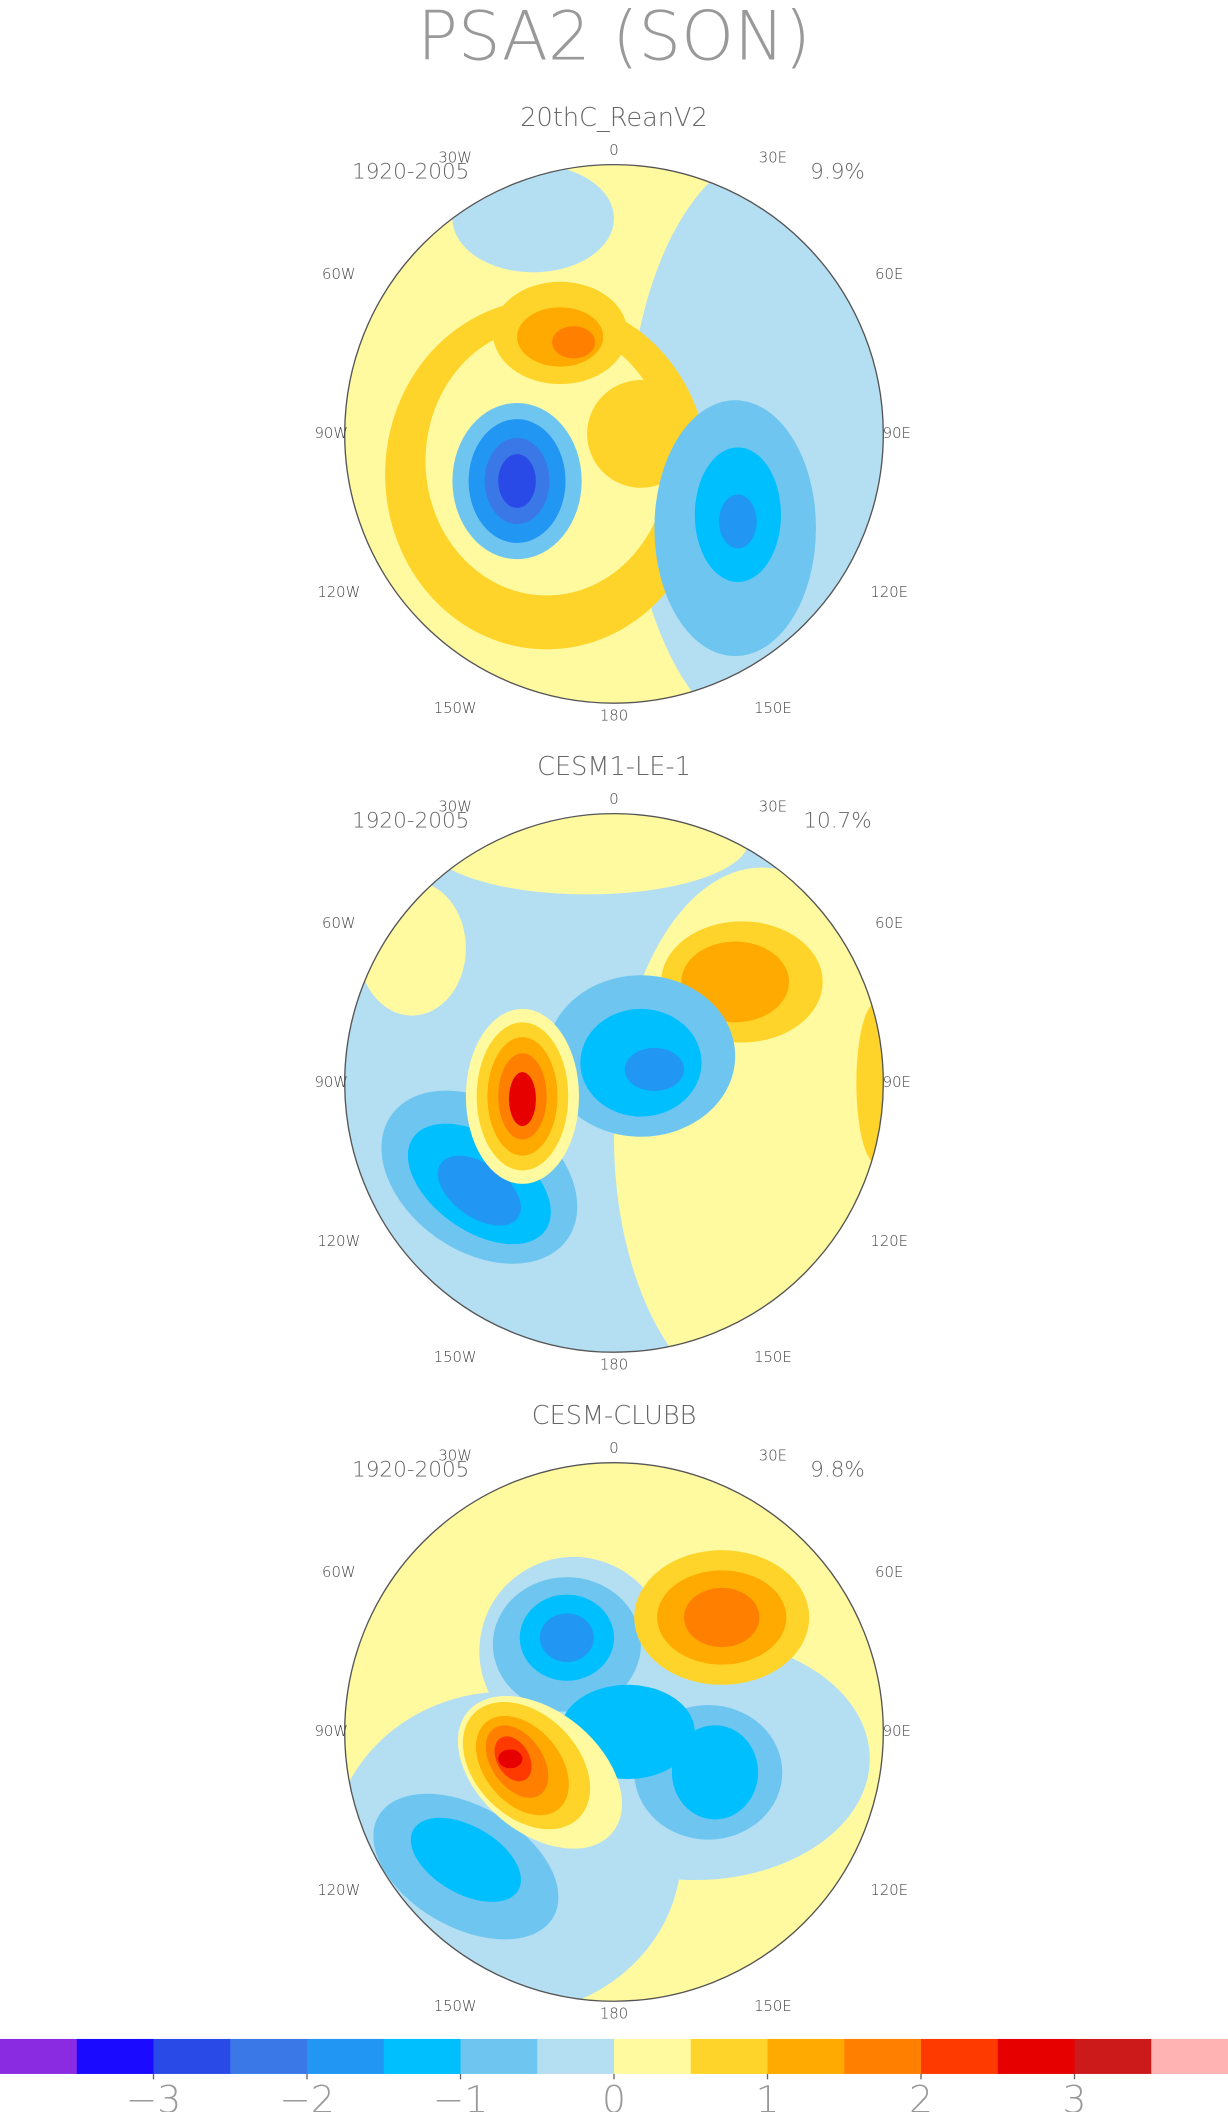 Image resolution: width=1228 pixels, height=2112 pixels. Describe the element at coordinates (614, 1416) in the screenshot. I see `panel-title: CESM-CLUBB` at that location.